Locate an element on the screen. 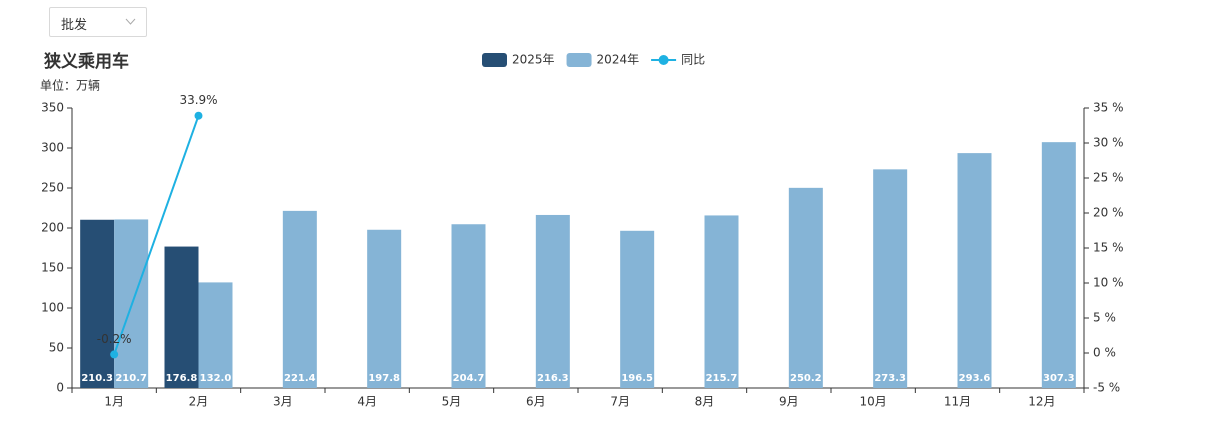  x-tick-label: 2月 is located at coordinates (199, 402).